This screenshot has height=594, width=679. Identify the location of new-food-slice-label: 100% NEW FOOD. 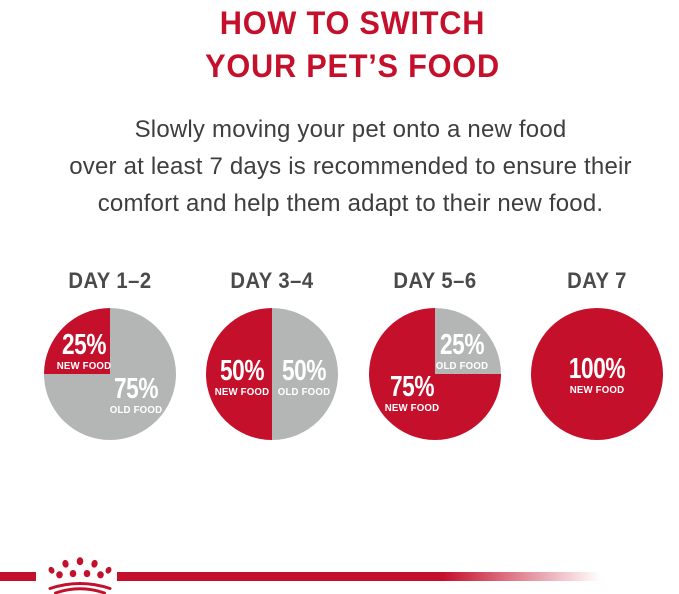
(597, 375).